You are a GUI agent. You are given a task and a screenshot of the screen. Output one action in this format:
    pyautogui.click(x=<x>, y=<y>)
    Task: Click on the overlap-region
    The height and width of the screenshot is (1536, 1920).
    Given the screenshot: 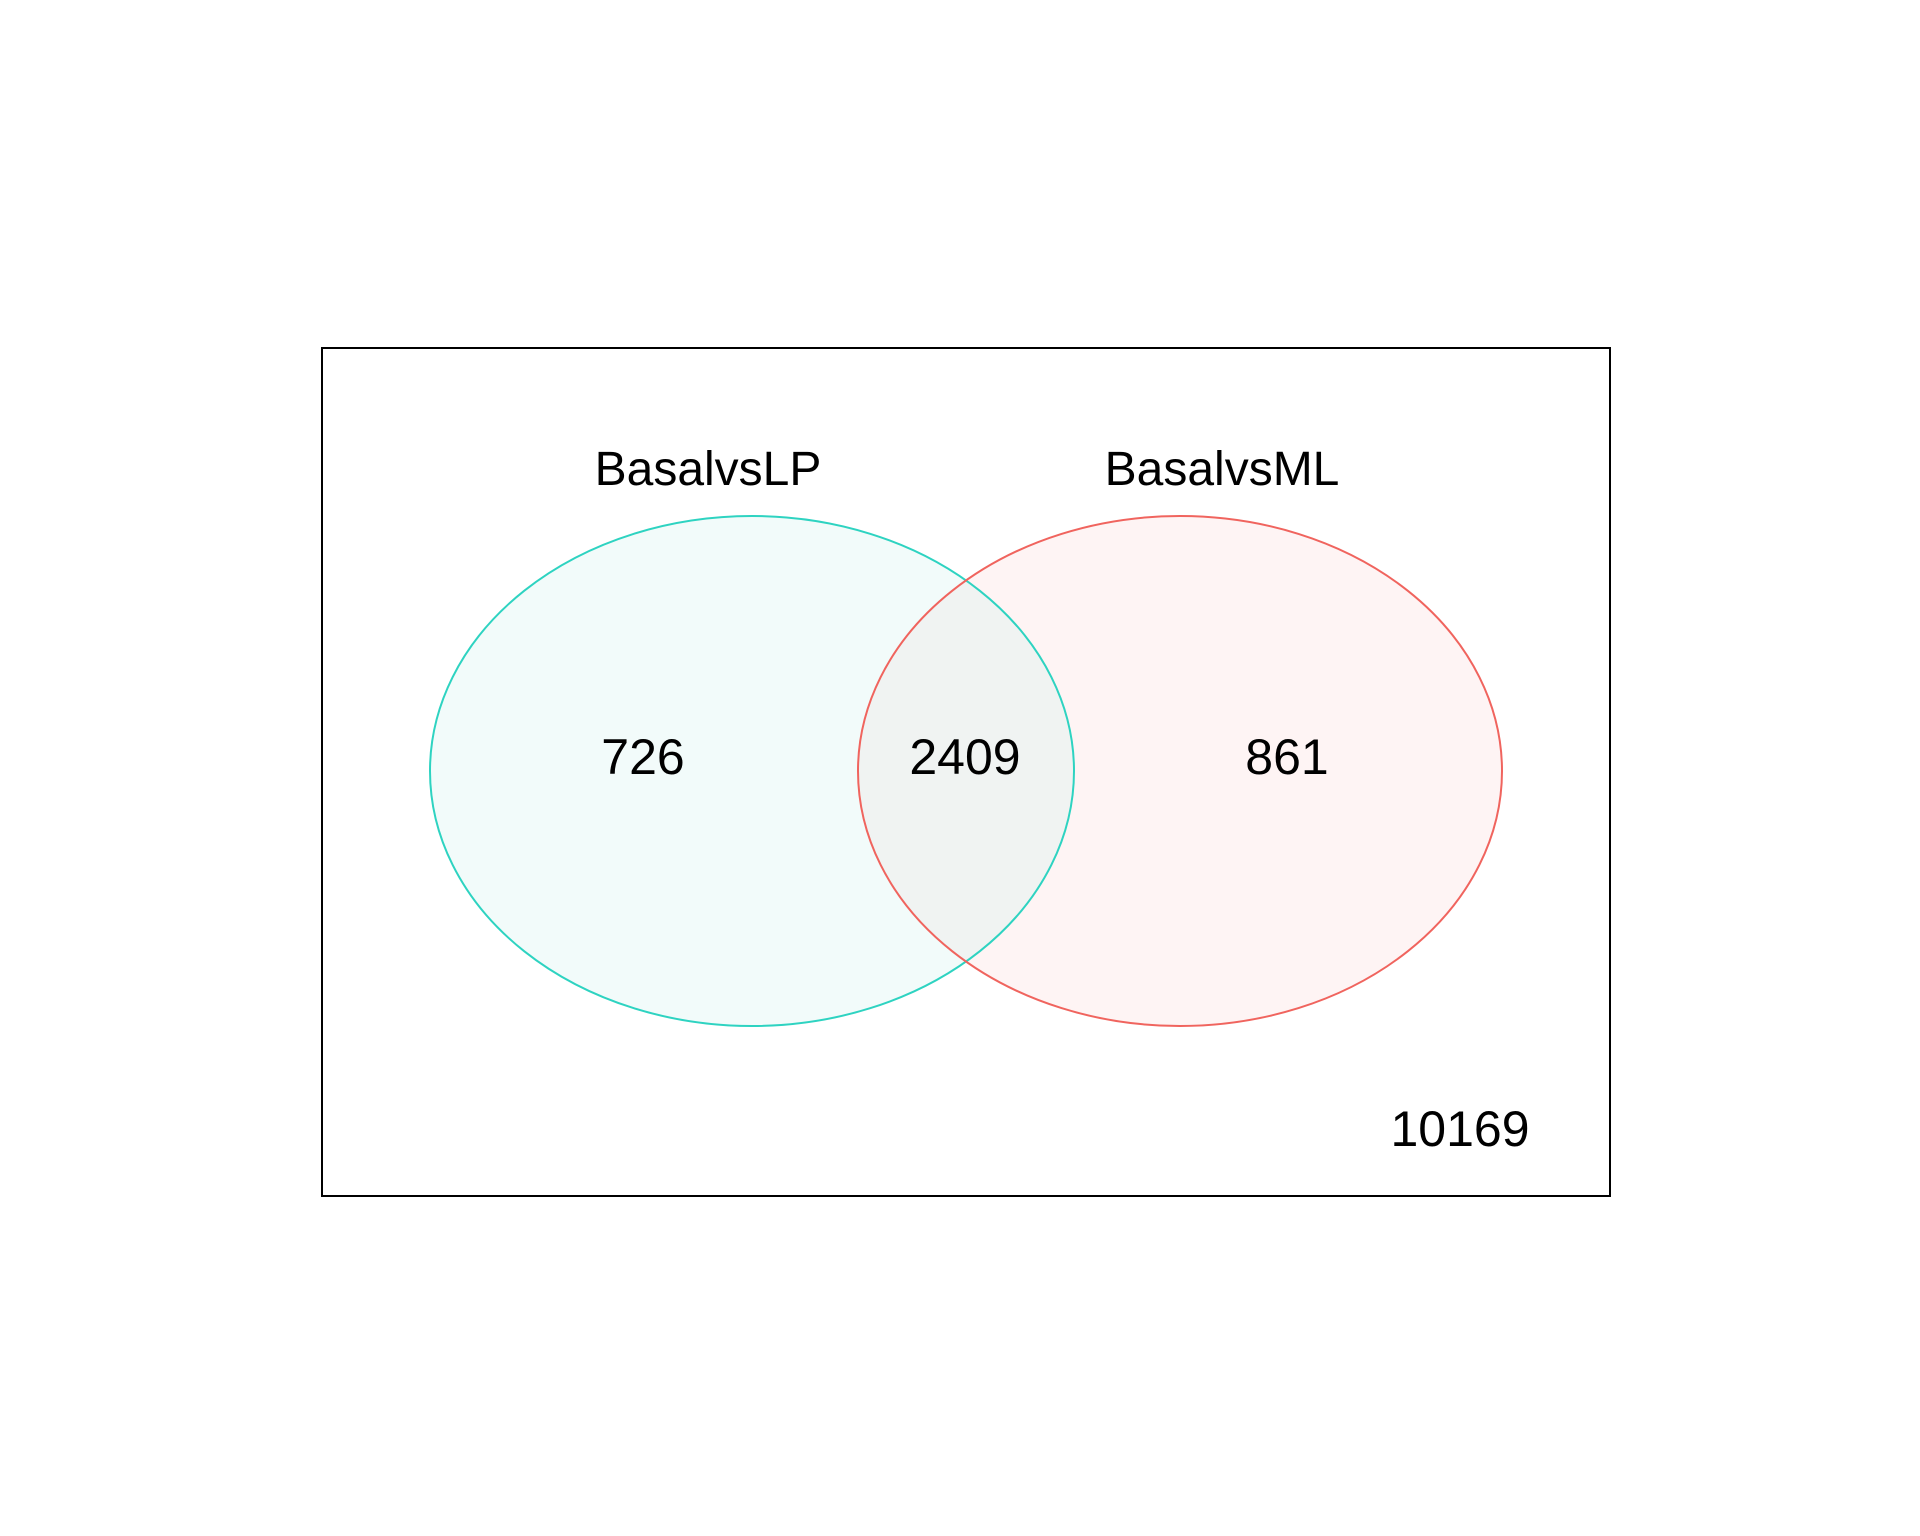 What is the action you would take?
    pyautogui.click(x=966, y=771)
    